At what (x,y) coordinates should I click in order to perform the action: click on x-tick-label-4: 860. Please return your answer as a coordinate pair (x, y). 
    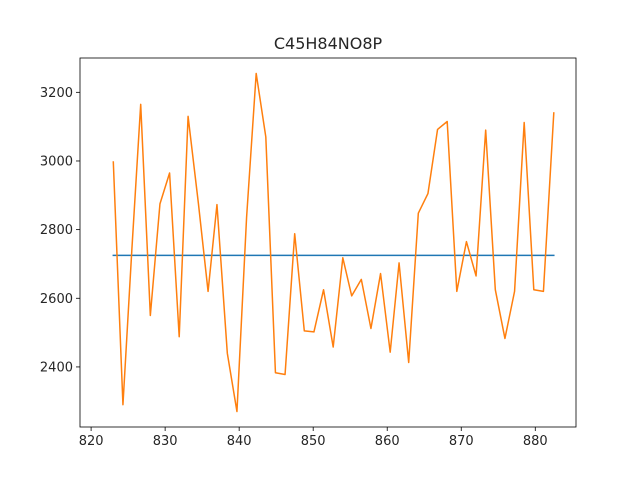
    Looking at the image, I should click on (387, 441).